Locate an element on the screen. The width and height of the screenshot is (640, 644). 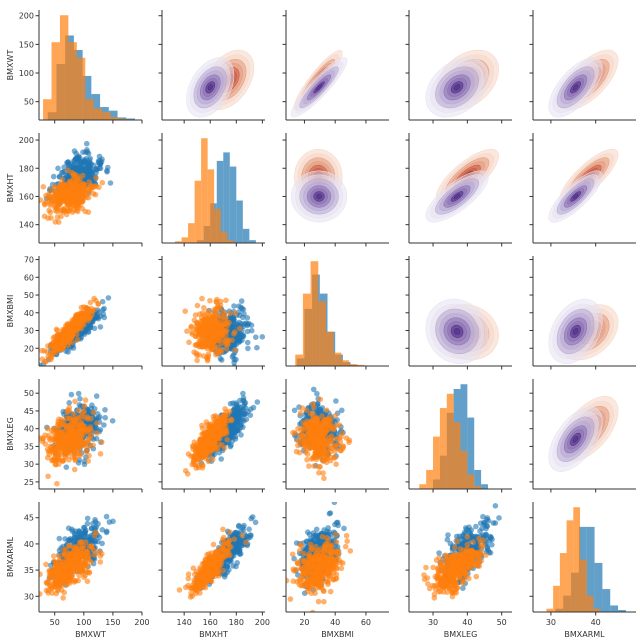
y-tick-label: 50 is located at coordinates (29, 295).